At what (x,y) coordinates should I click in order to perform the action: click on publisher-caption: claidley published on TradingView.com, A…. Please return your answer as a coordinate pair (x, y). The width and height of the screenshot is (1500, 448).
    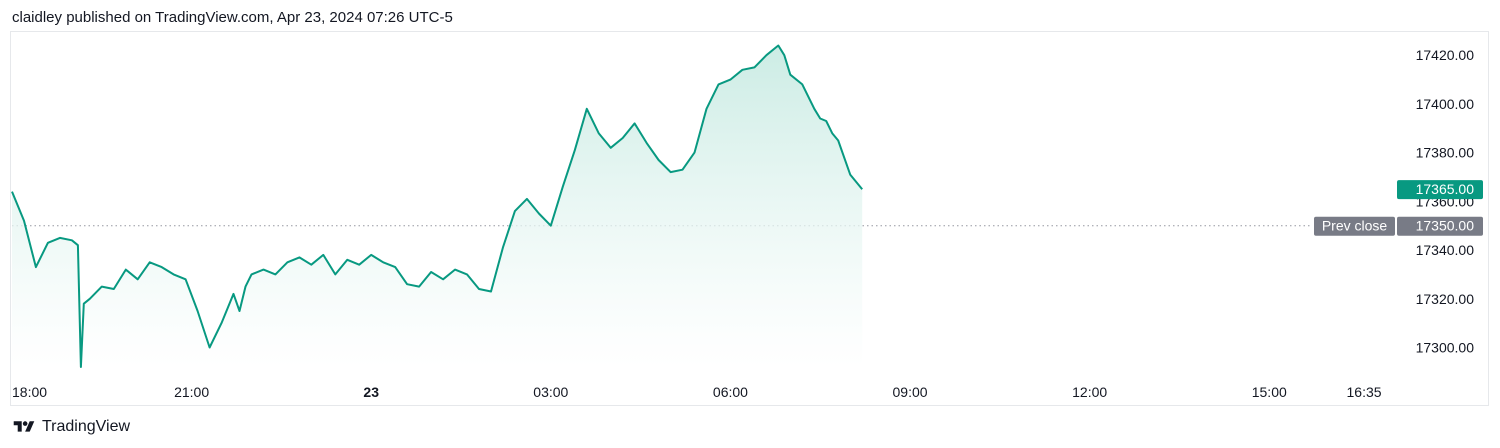
    Looking at the image, I should click on (232, 17).